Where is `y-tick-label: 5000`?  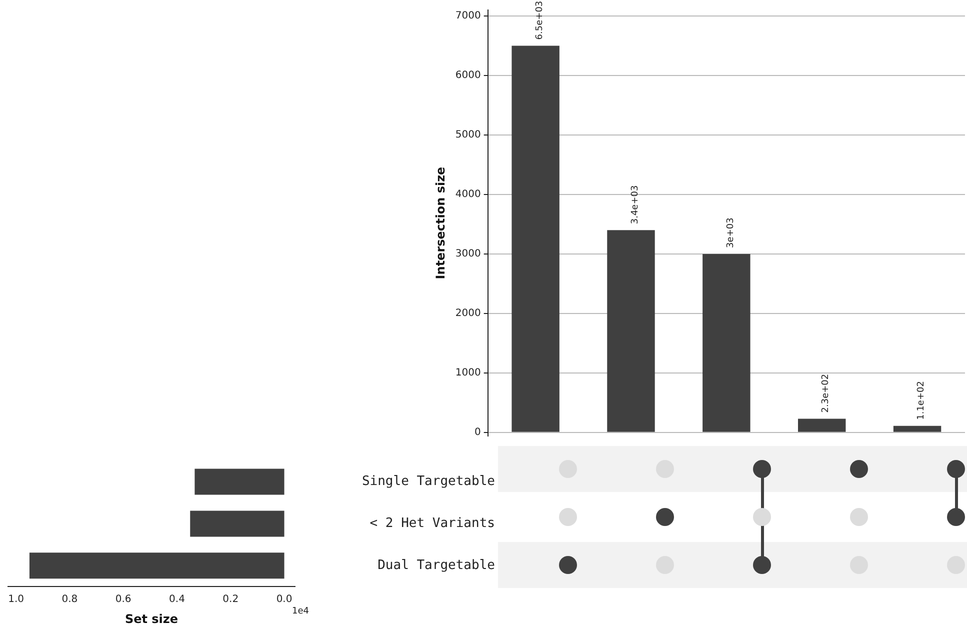
y-tick-label: 5000 is located at coordinates (468, 135).